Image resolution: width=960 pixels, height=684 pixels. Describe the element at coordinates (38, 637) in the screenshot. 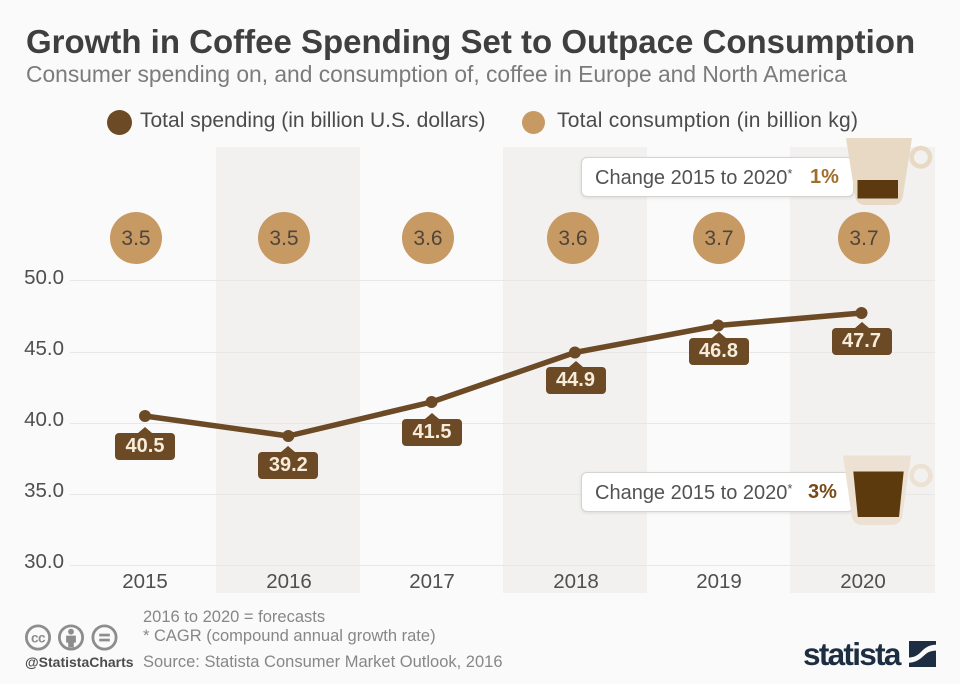

I see `svg-text: cc` at that location.